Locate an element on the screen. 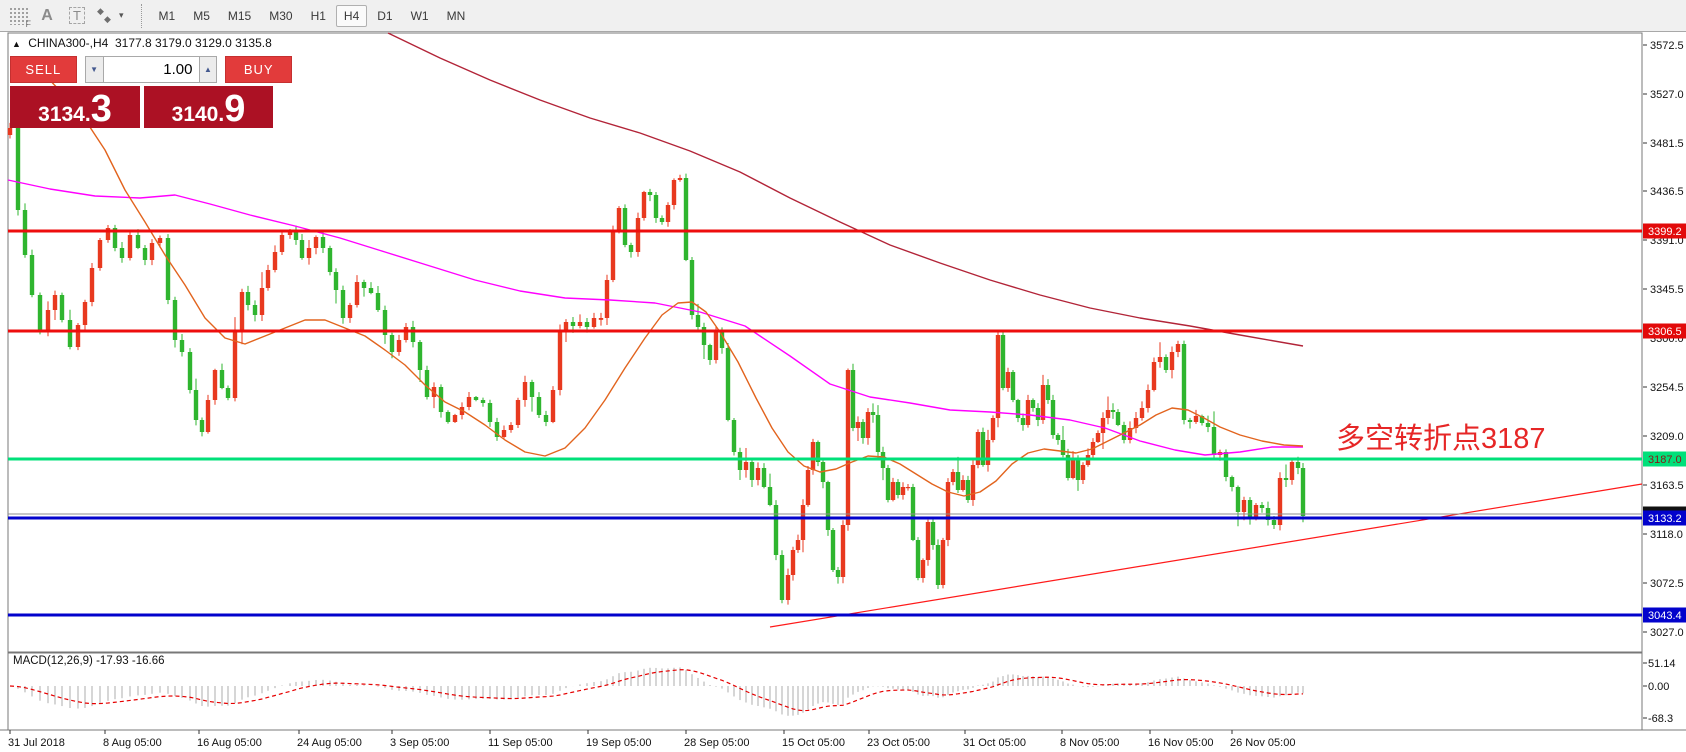  tf-button-D1: D1 is located at coordinates (385, 15).